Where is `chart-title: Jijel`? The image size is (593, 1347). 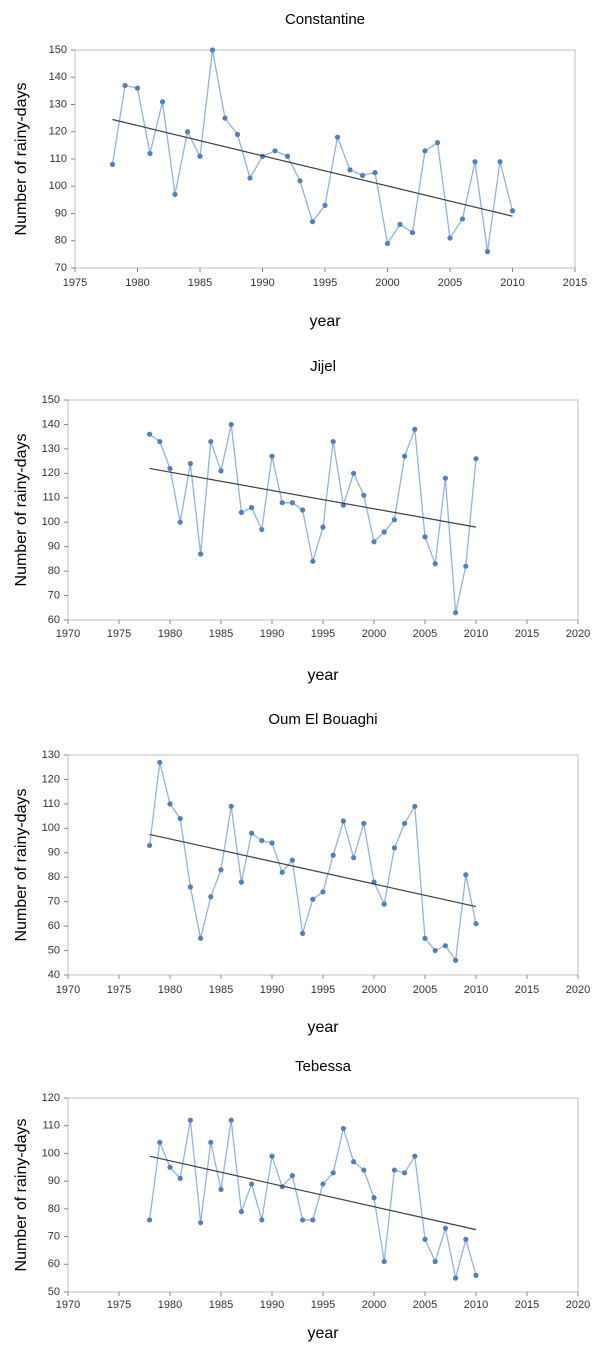
chart-title: Jijel is located at coordinates (323, 366).